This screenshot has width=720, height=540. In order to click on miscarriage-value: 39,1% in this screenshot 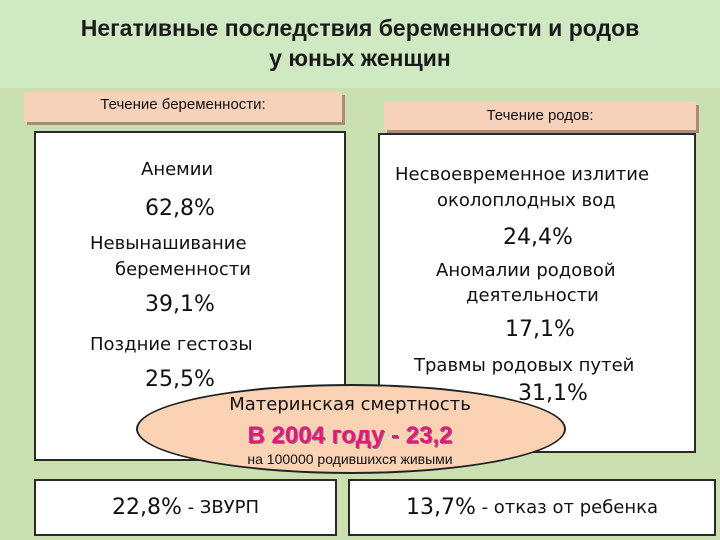, I will do `click(180, 304)`.